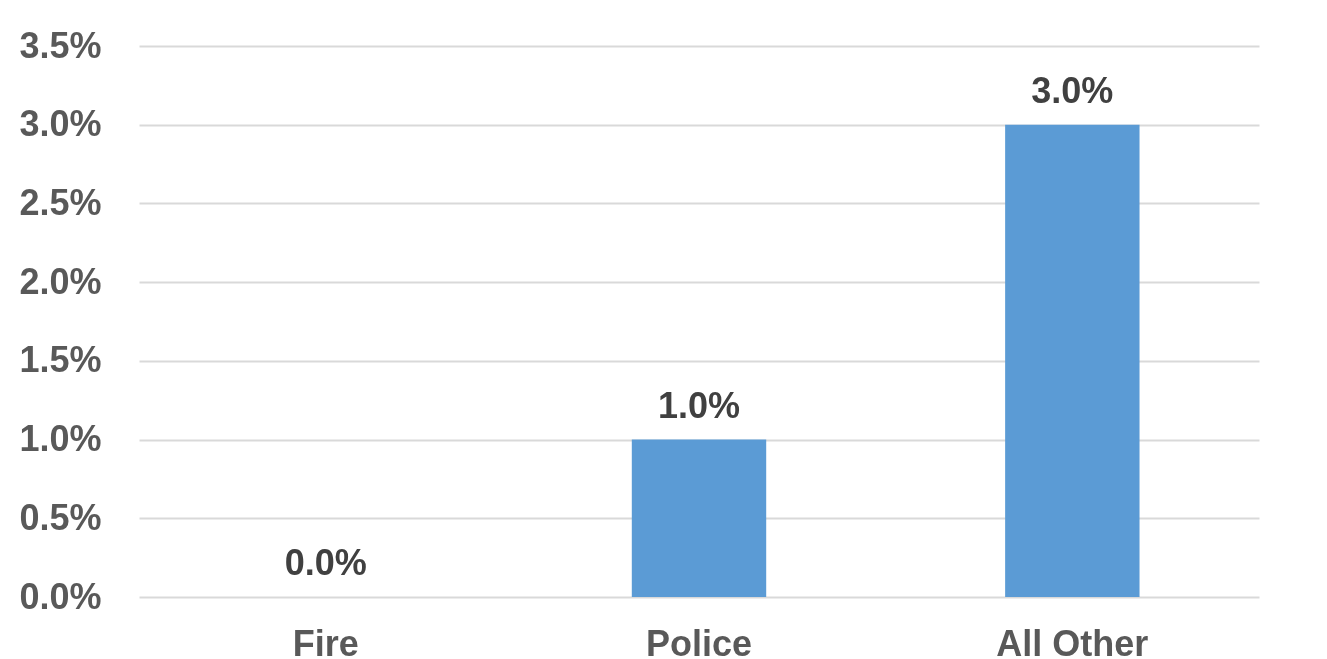 This screenshot has height=659, width=1327. I want to click on y-tick-label: 1.0%, so click(60, 439).